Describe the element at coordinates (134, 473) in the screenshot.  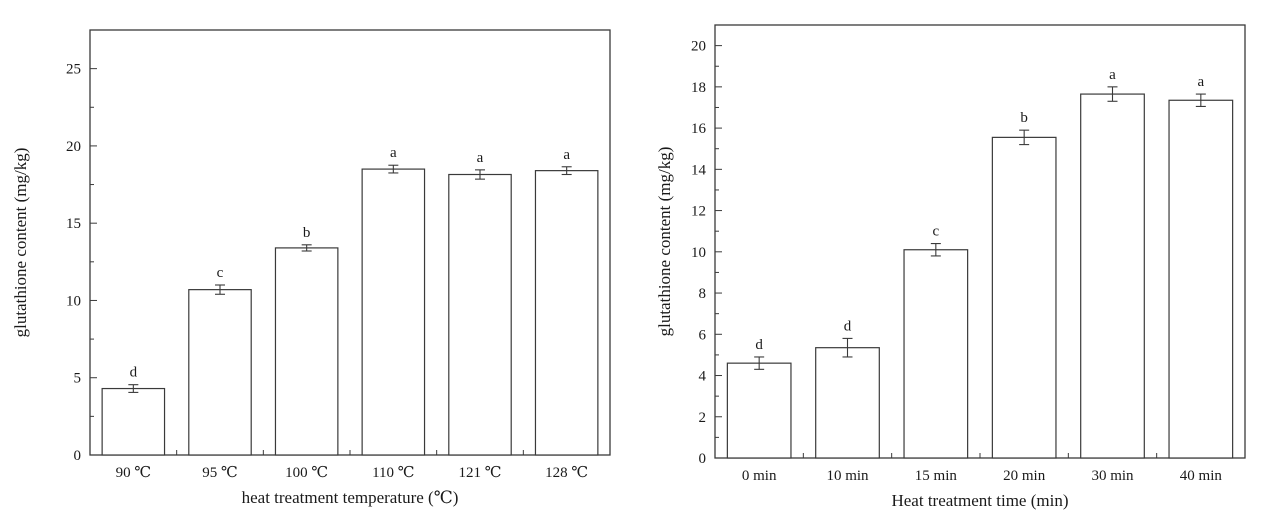
I see `x-tick-label: 90 ℃` at that location.